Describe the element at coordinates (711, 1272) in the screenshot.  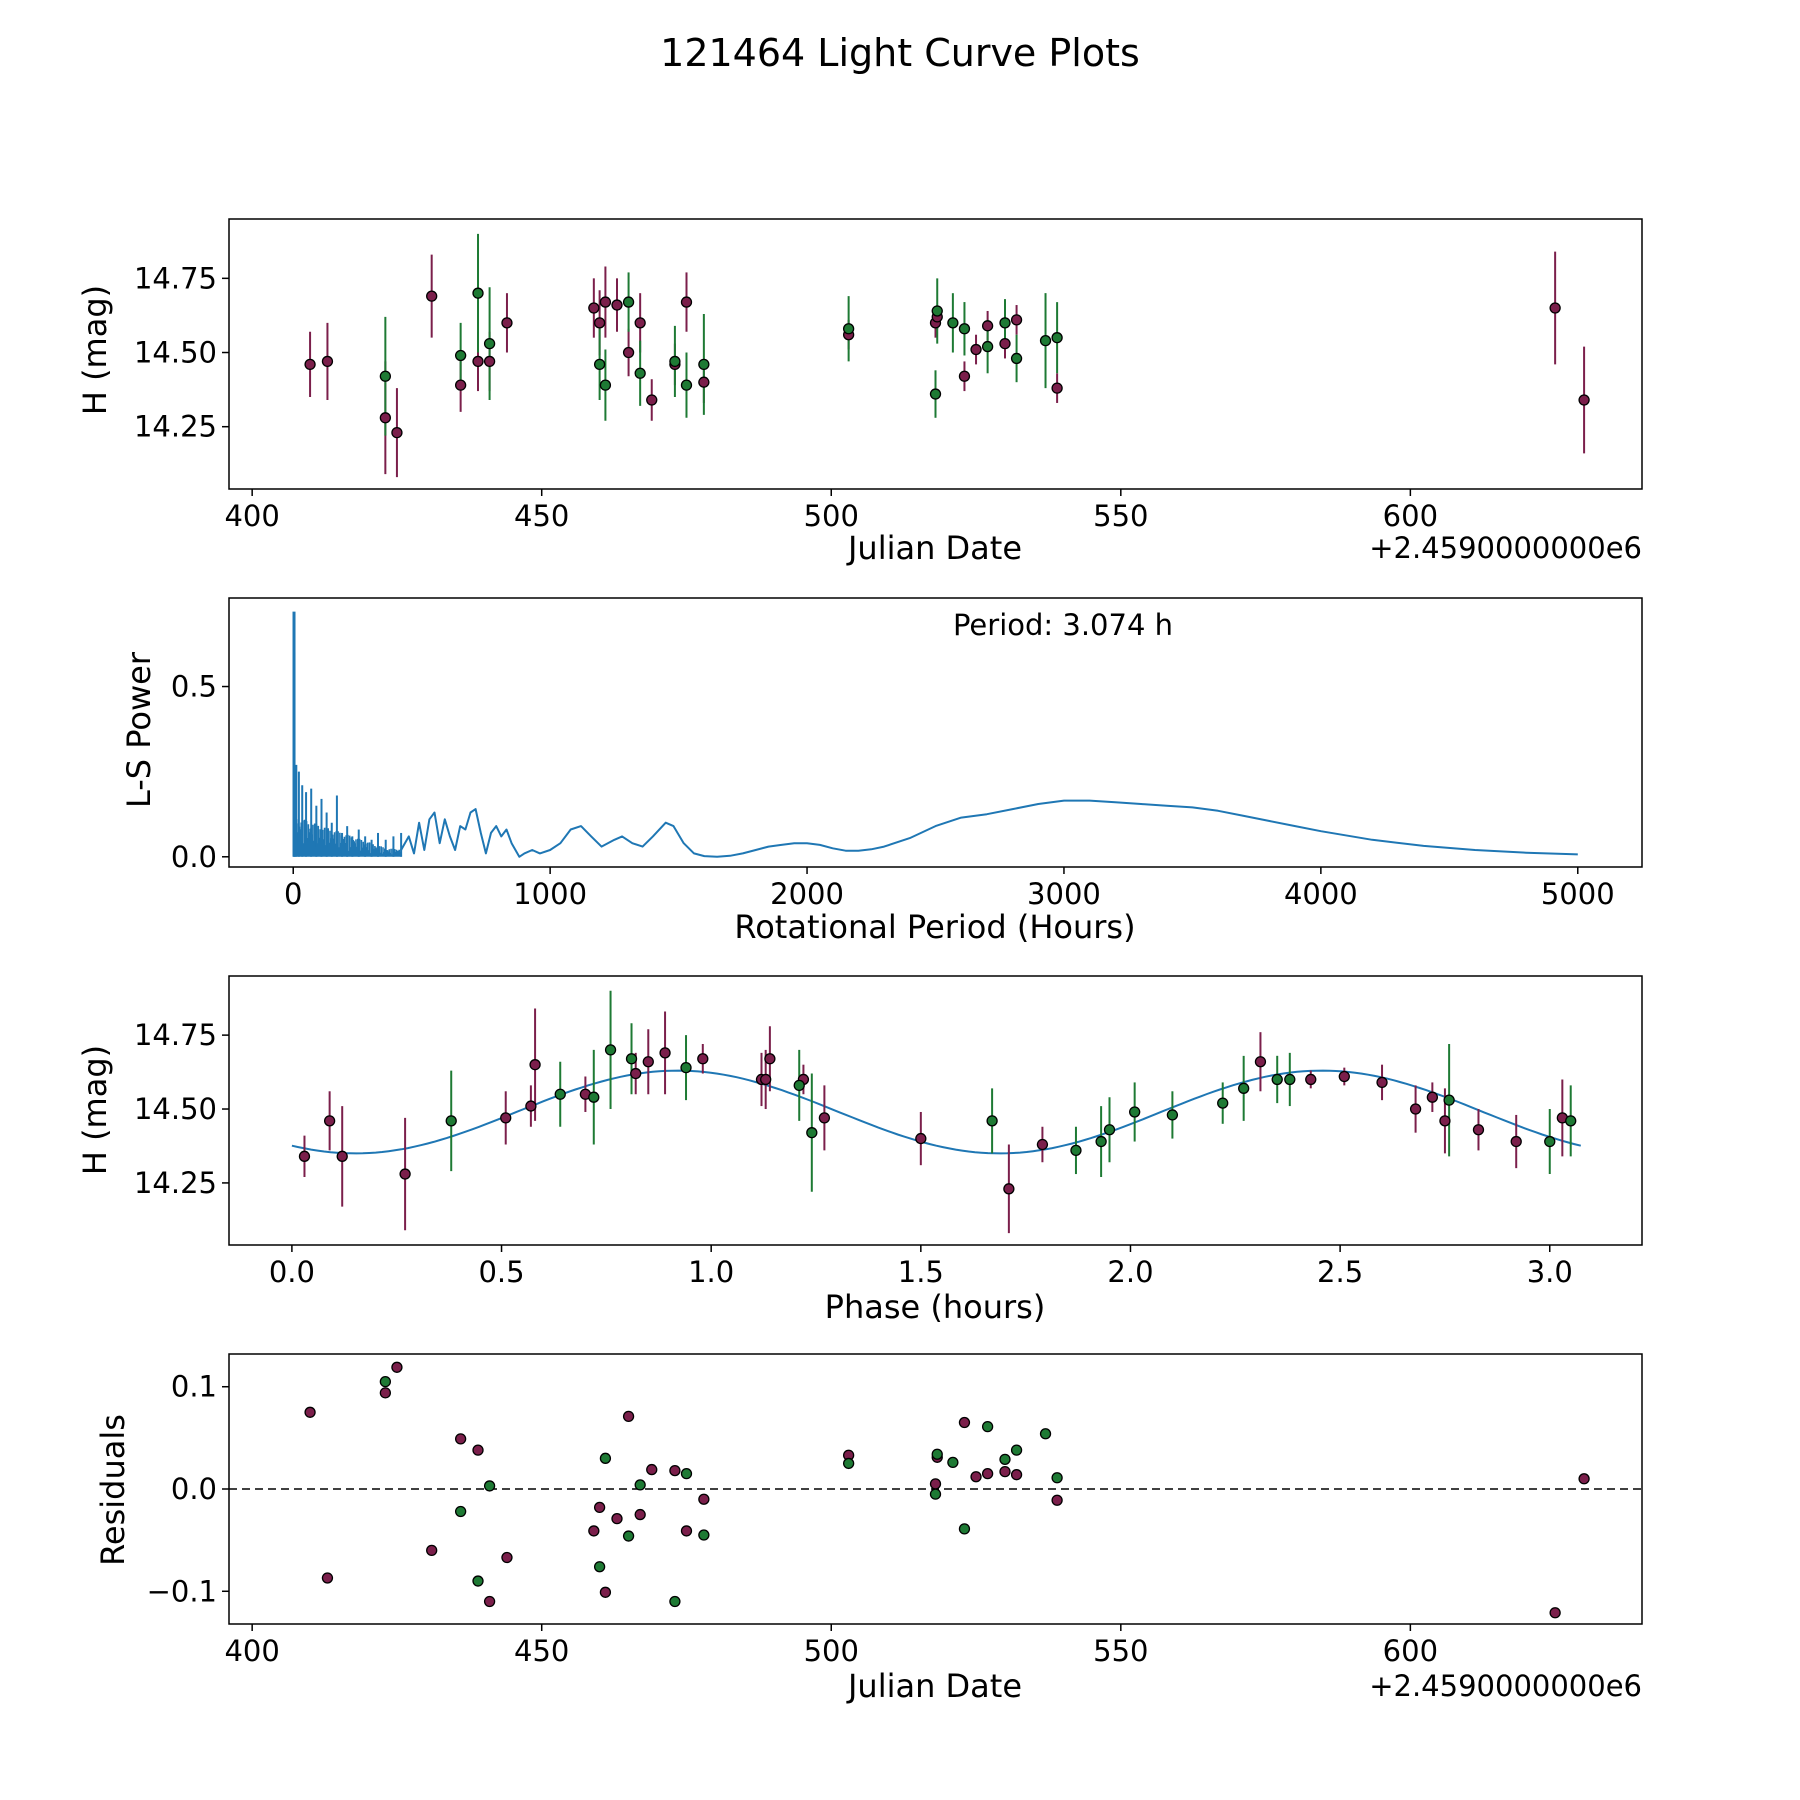
I see `phased-xtick-label: 1.0` at that location.